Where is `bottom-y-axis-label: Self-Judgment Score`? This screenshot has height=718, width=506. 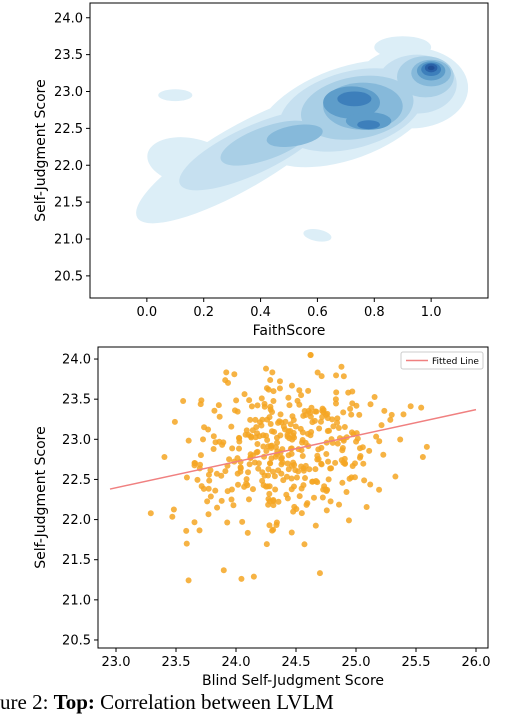
bottom-y-axis-label: Self-Judgment Score is located at coordinates (41, 497).